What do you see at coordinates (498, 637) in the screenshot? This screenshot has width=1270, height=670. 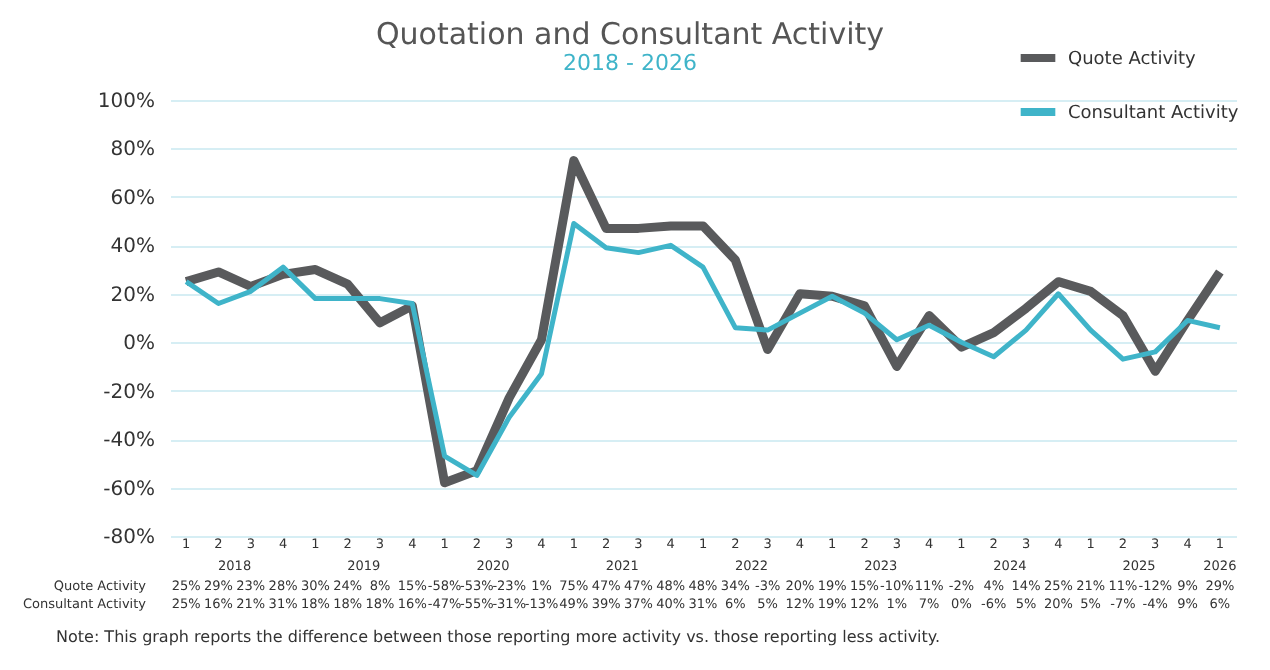 I see `text: Note: This graph reports the difference between those reporting more activity vs. those reporting less activity.` at bounding box center [498, 637].